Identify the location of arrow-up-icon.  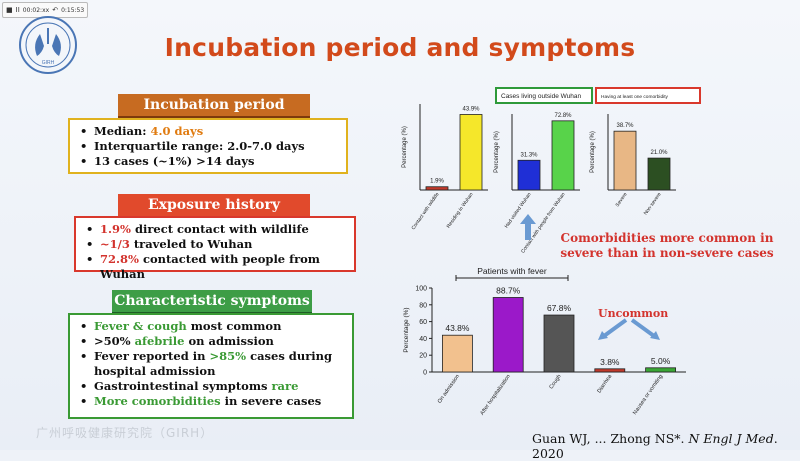
(528, 229).